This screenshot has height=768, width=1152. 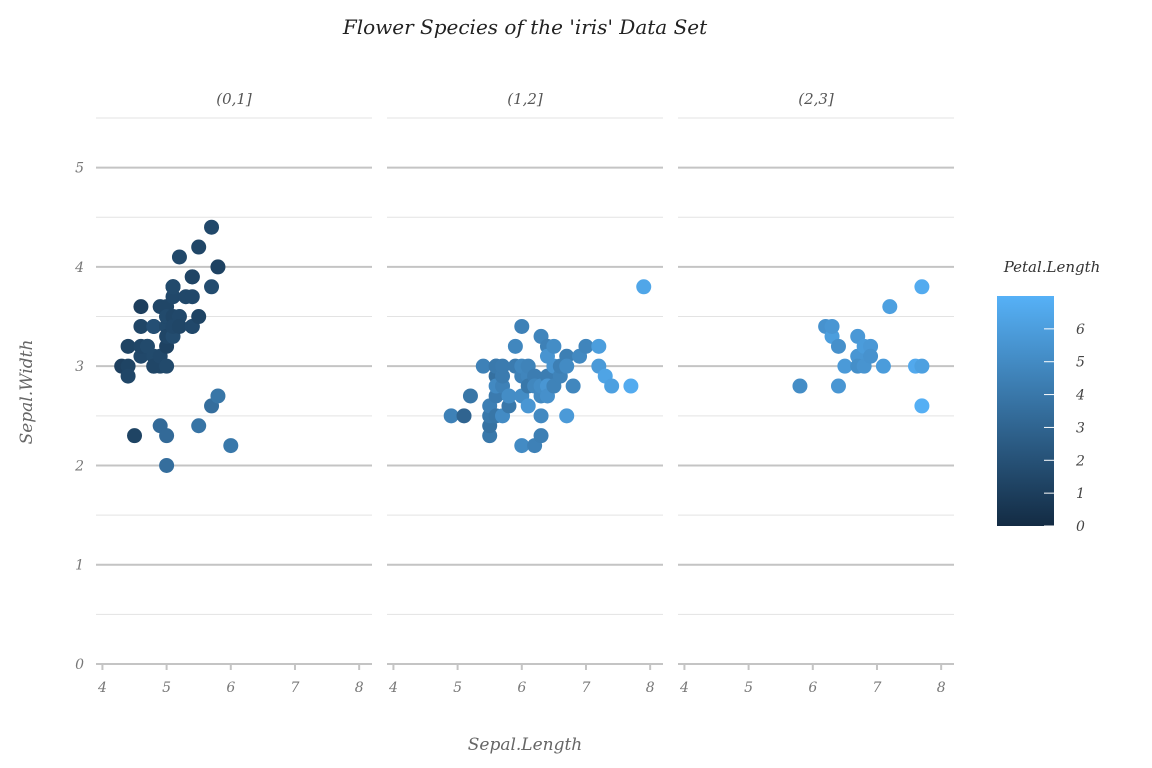 What do you see at coordinates (1080, 527) in the screenshot?
I see `legend-tick-label: 0` at bounding box center [1080, 527].